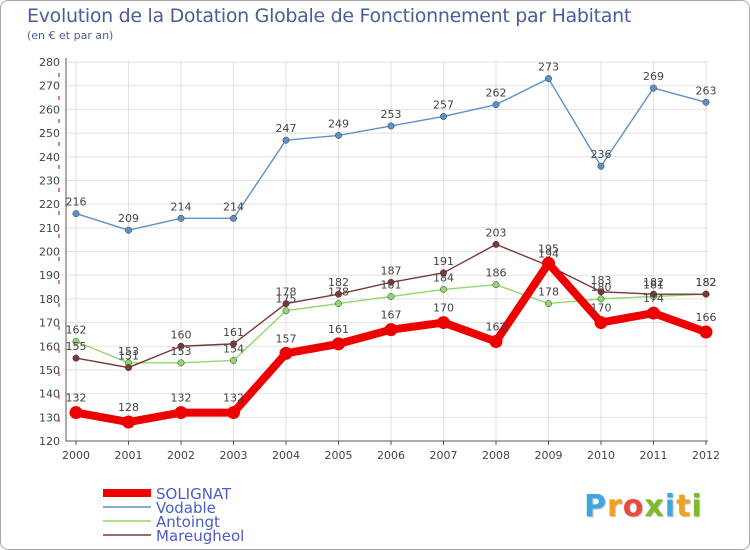  Describe the element at coordinates (654, 455) in the screenshot. I see `x-tick-label: 2011` at that location.